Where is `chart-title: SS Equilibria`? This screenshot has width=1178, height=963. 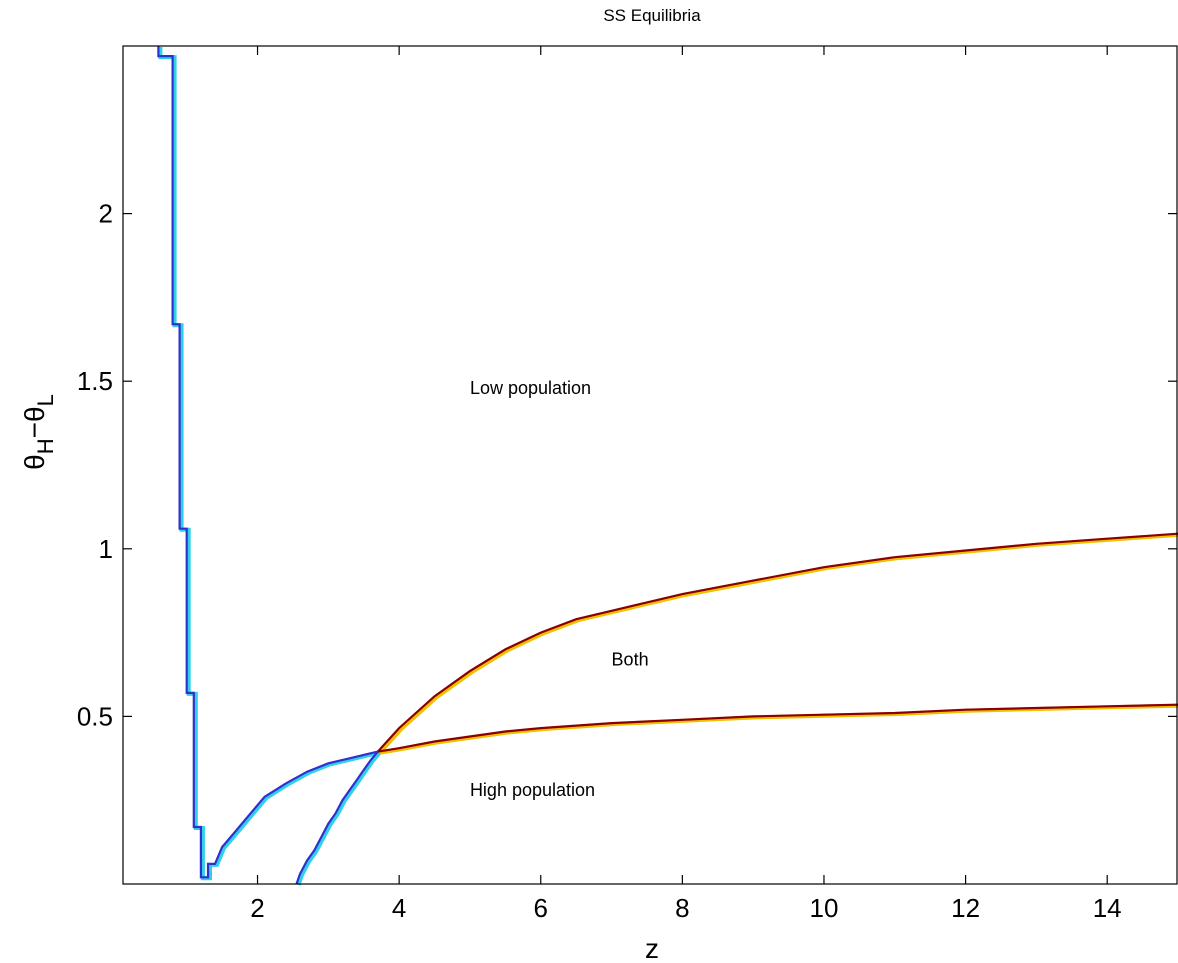 chart-title: SS Equilibria is located at coordinates (652, 15).